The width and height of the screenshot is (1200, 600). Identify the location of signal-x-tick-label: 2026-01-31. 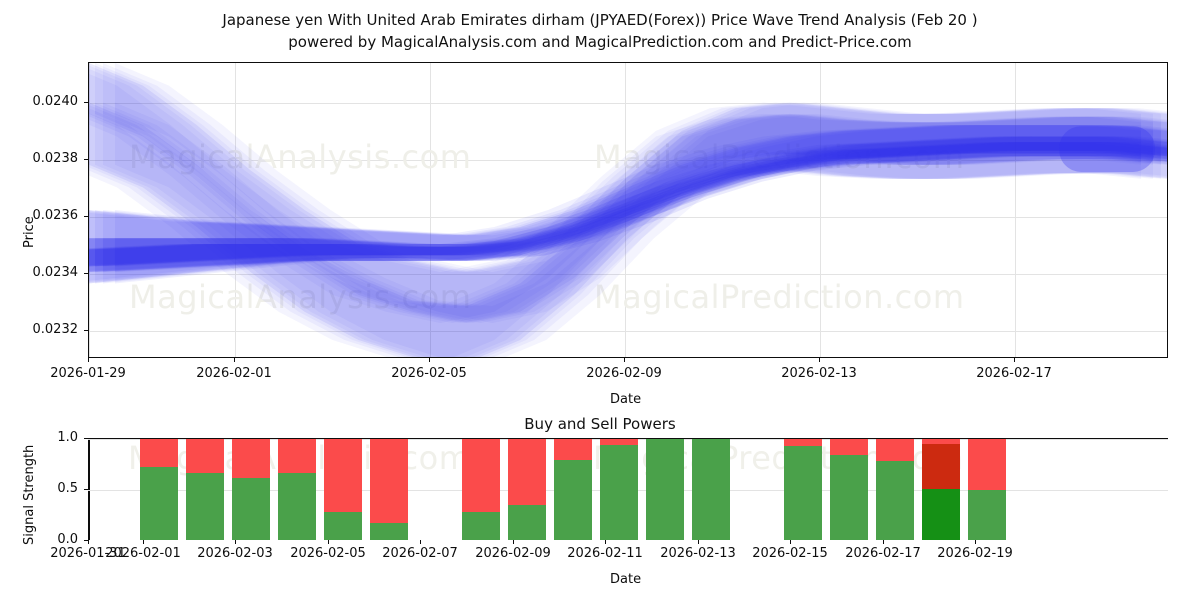
(88, 553).